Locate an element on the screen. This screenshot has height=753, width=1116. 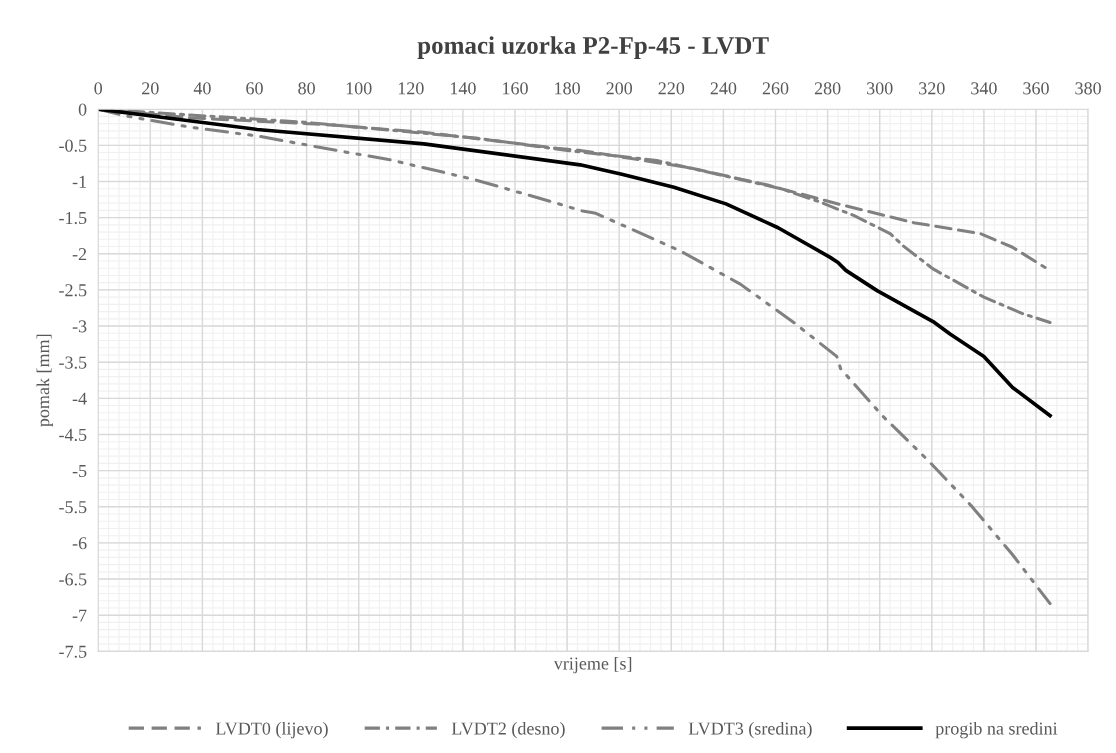
y-axis-title: pomak [mm] is located at coordinates (44, 380).